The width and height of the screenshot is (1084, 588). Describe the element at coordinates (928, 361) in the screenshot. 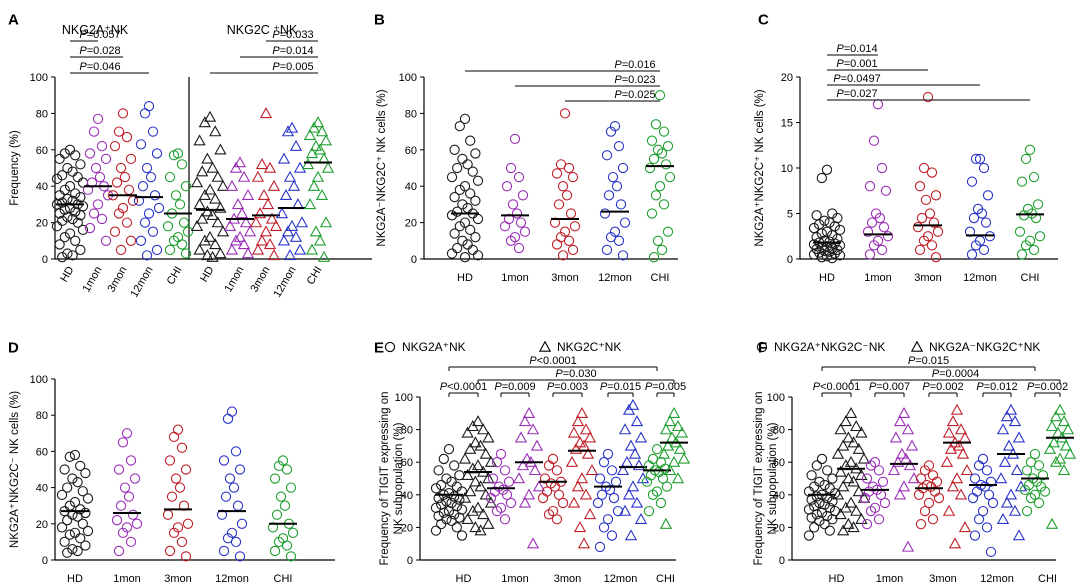

I see `p-value-label: P=0.015` at that location.